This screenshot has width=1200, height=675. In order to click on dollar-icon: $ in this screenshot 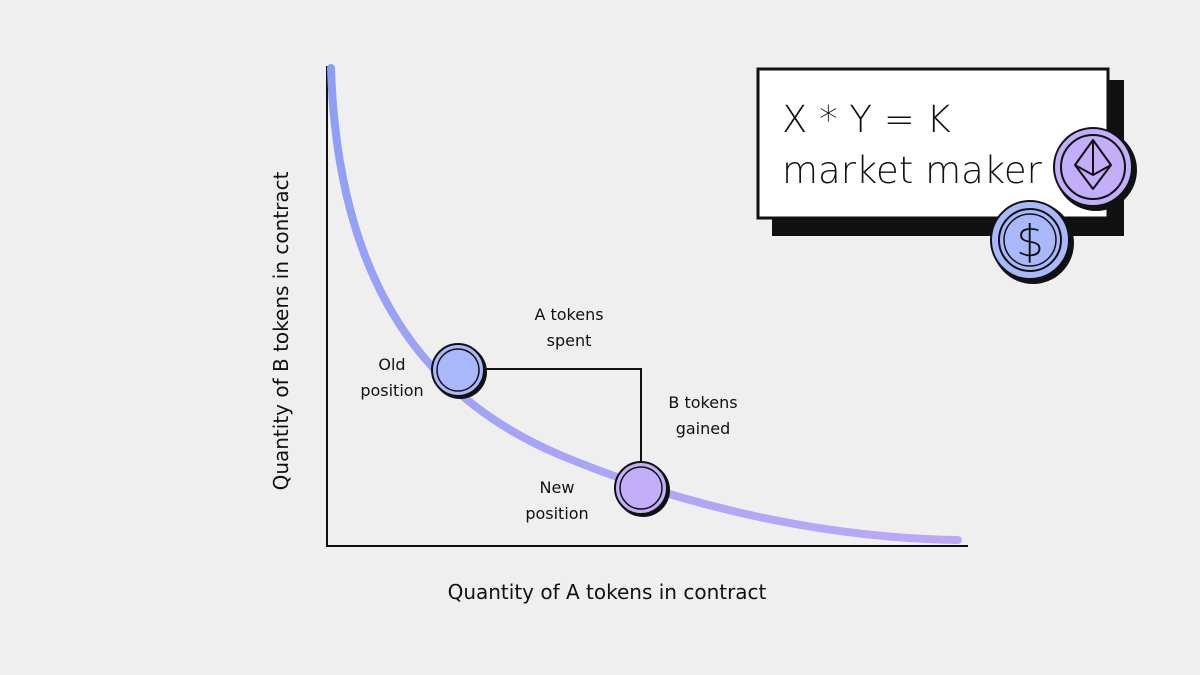, I will do `click(1032, 242)`.